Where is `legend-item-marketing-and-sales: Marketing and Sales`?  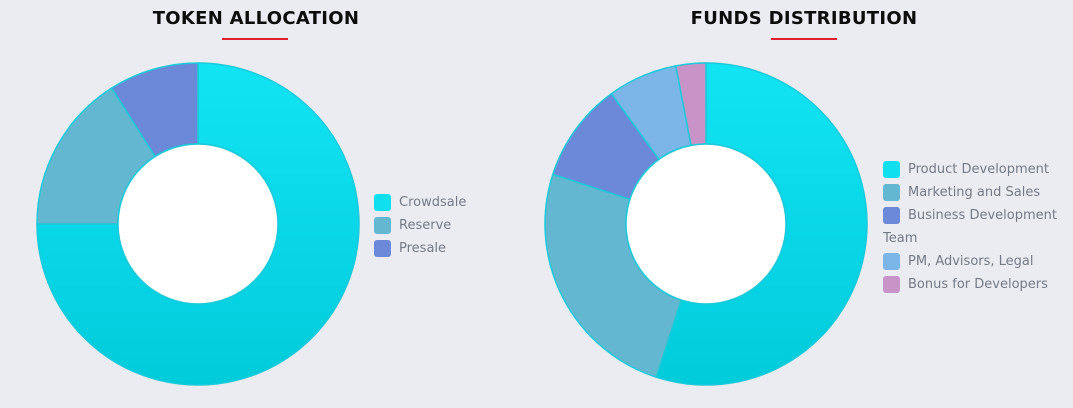 legend-item-marketing-and-sales: Marketing and Sales is located at coordinates (976, 192).